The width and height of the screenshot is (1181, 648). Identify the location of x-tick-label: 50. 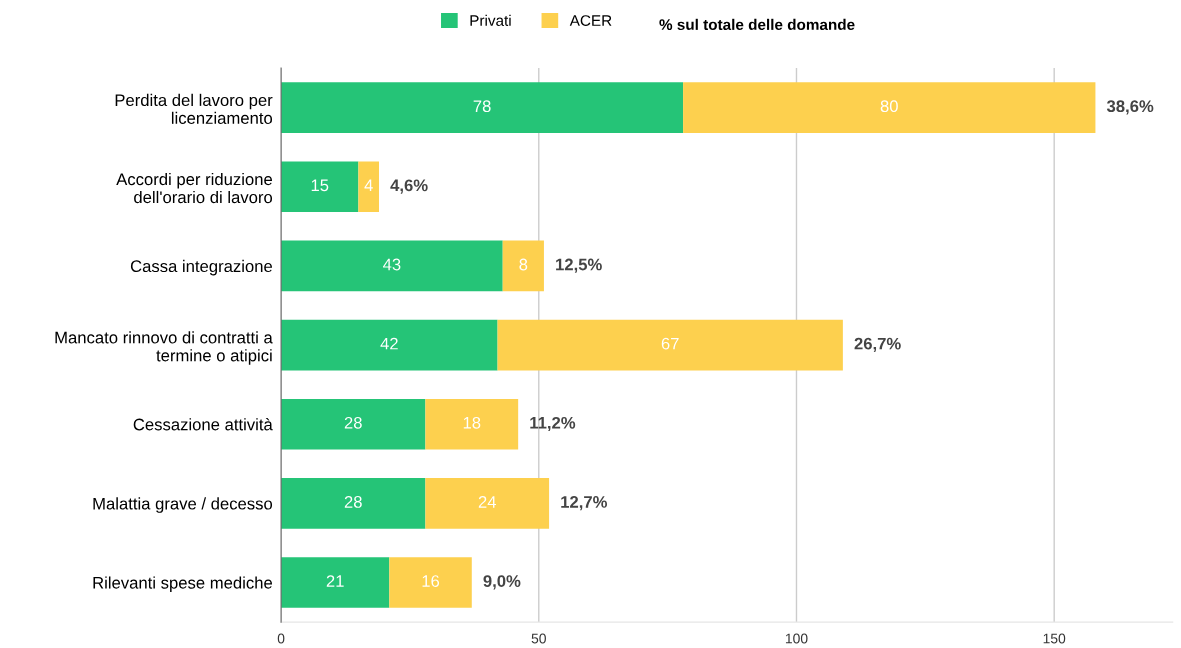
(538, 638).